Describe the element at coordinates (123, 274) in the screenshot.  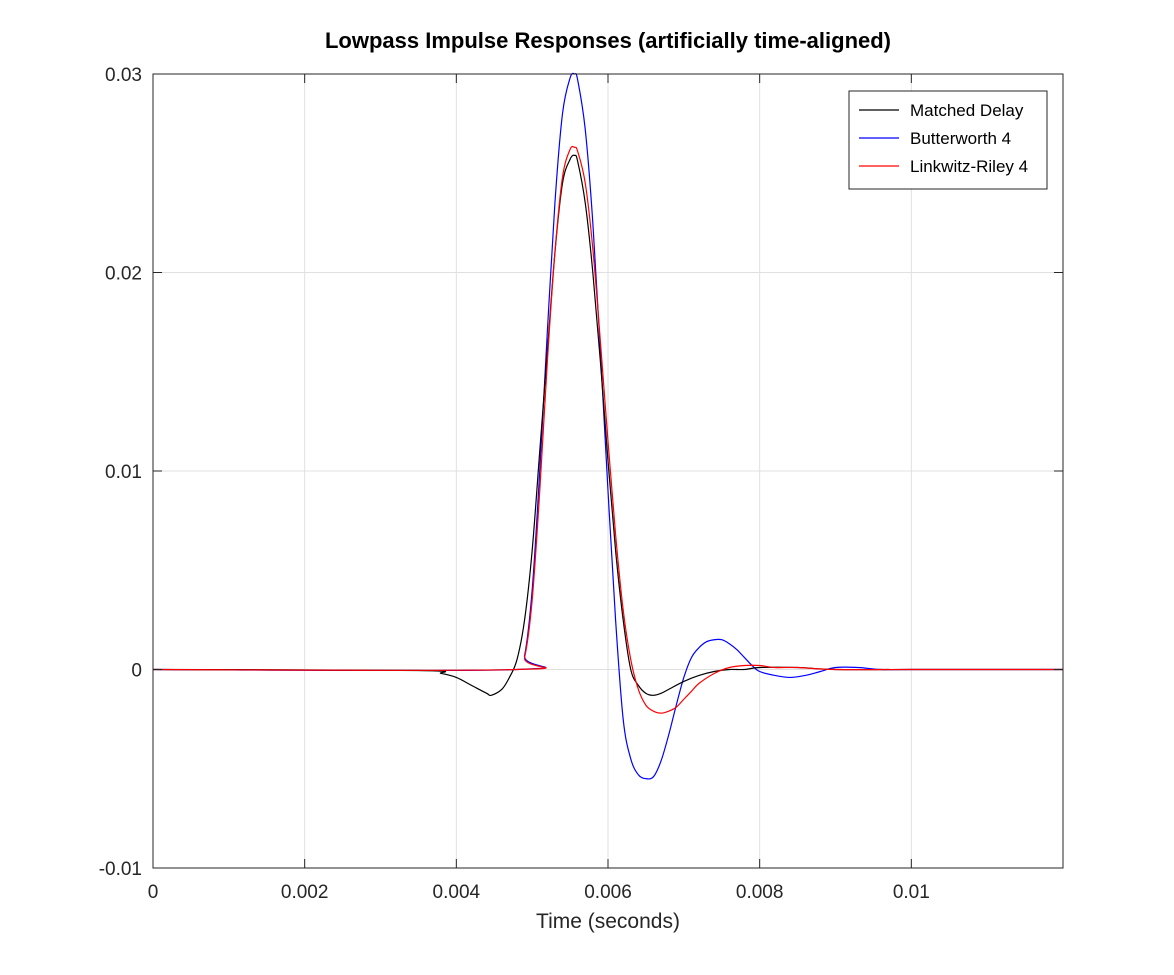
I see `y-tick-label: 0.02` at that location.